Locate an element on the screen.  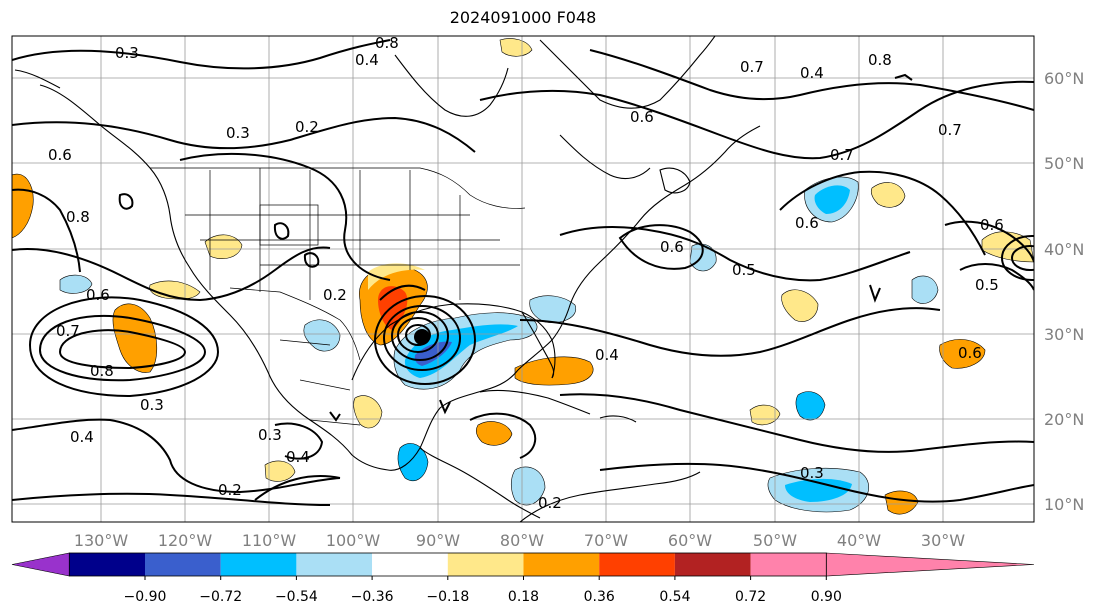
west-alaska is located at coordinates (37, 79).